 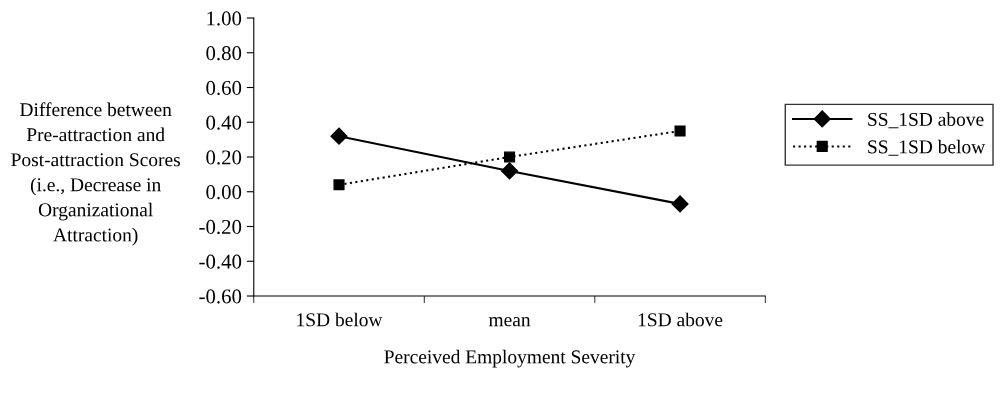 What do you see at coordinates (220, 296) in the screenshot?
I see `y-tick-label: -0.60` at bounding box center [220, 296].